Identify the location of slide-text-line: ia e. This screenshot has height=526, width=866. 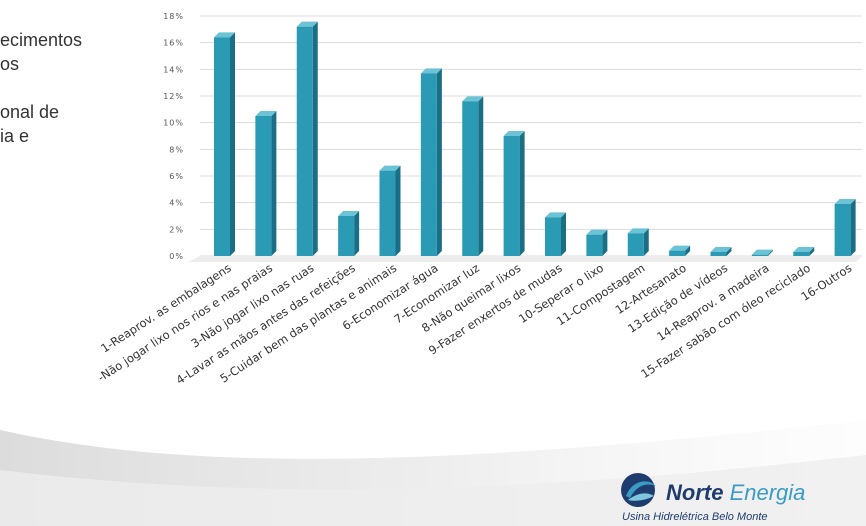
(15, 136).